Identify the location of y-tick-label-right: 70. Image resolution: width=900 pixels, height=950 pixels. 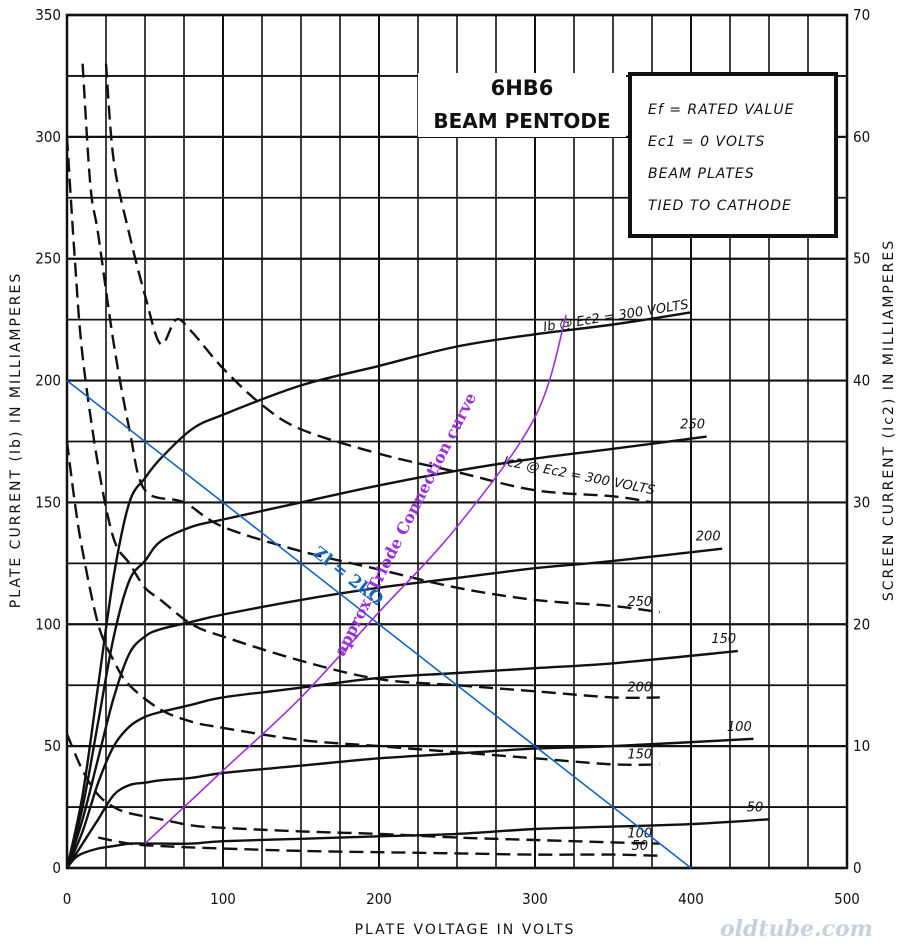
(861, 15).